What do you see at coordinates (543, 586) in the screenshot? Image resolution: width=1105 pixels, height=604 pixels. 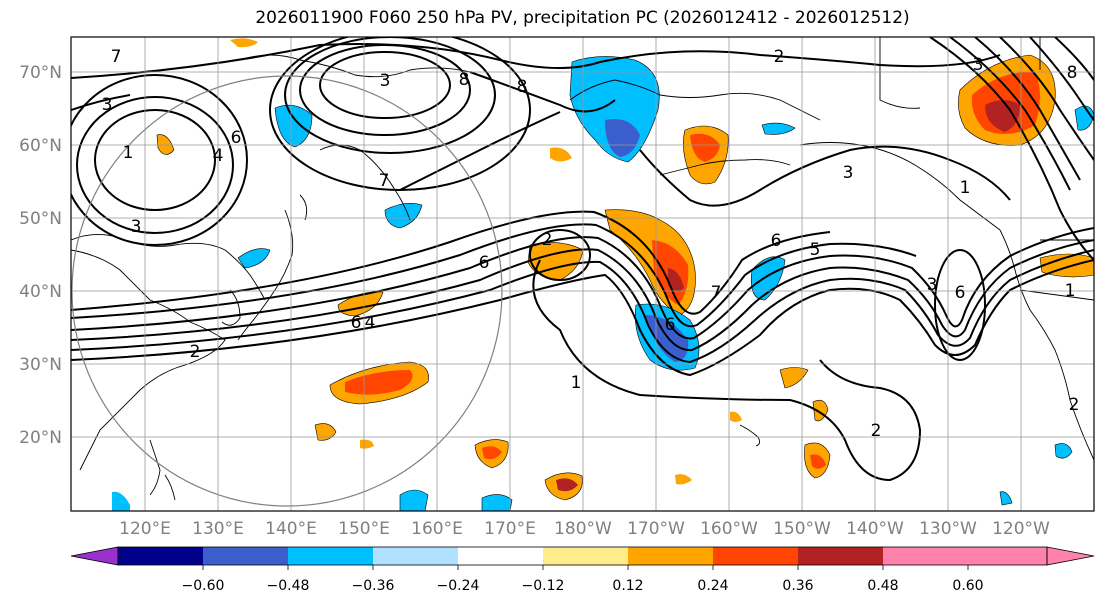 I see `colorbar-tick-label: −0.12` at bounding box center [543, 586].